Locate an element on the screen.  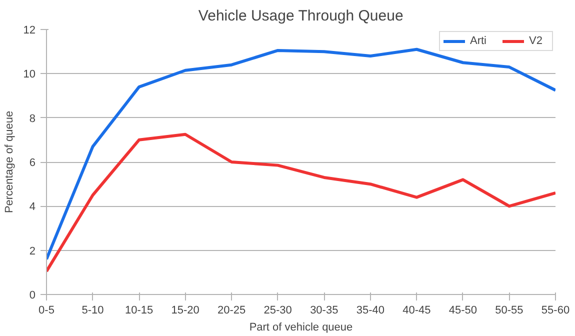
y-tick-label: 8 is located at coordinates (32, 118).